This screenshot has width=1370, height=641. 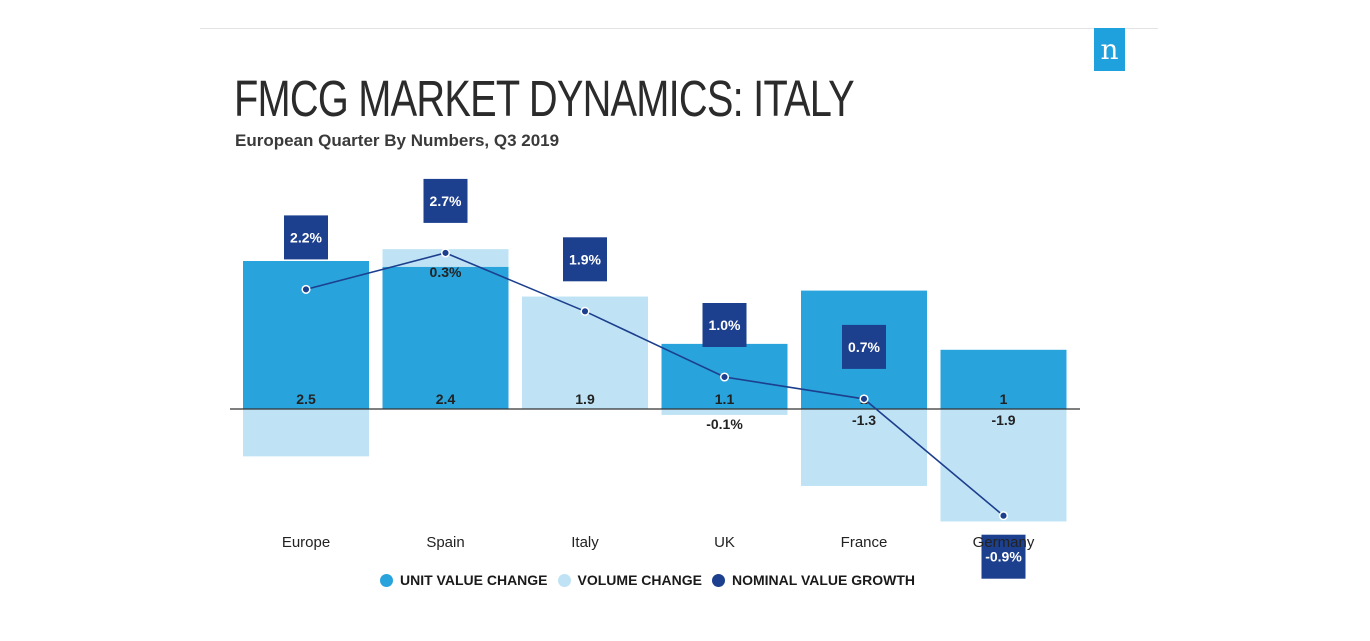 I want to click on nominal-point-spain, so click(x=445, y=253).